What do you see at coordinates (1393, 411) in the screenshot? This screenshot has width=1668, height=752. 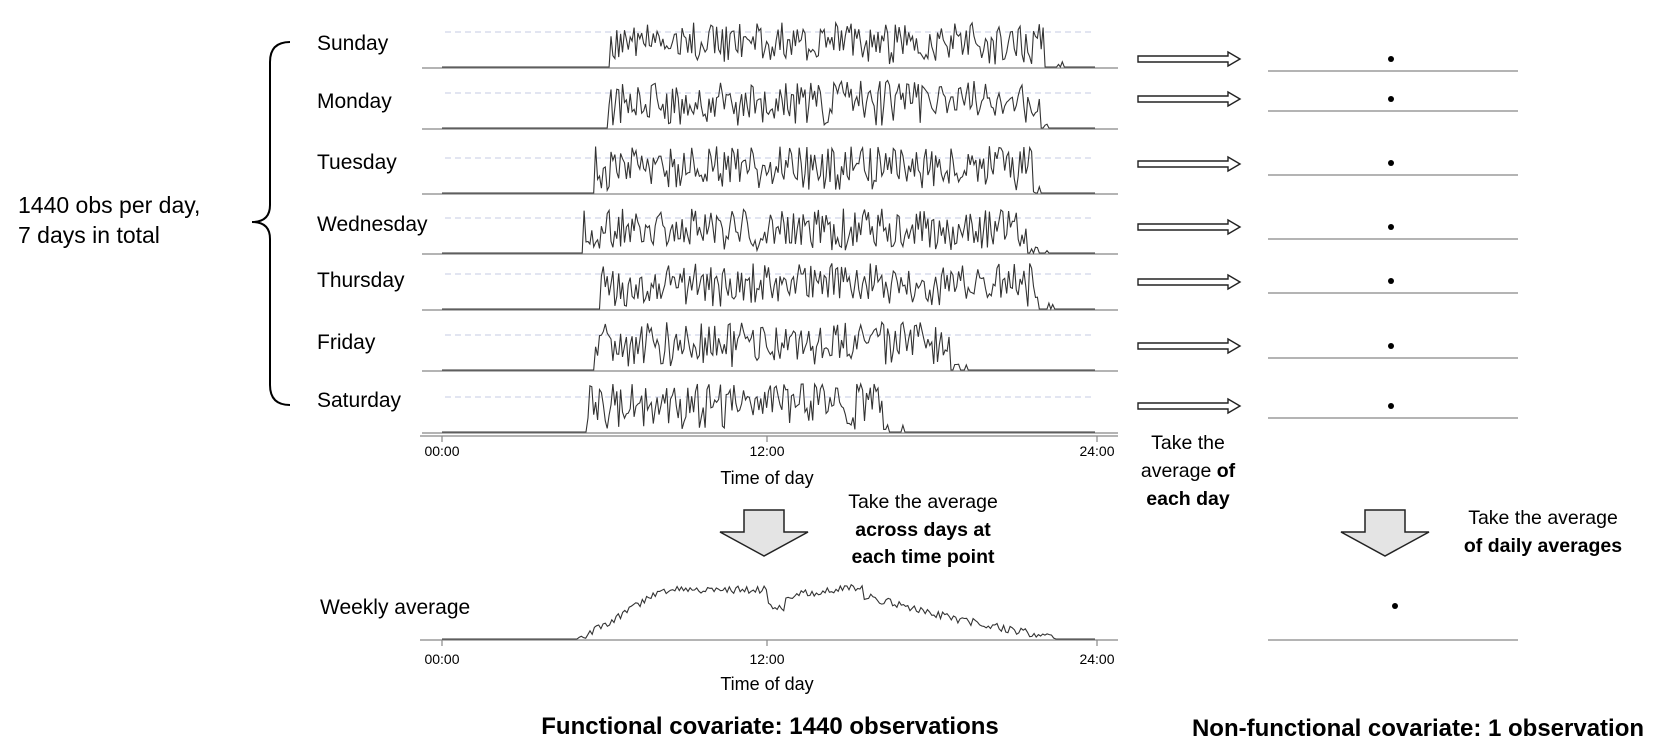 I see `daily-dot-saturday` at bounding box center [1393, 411].